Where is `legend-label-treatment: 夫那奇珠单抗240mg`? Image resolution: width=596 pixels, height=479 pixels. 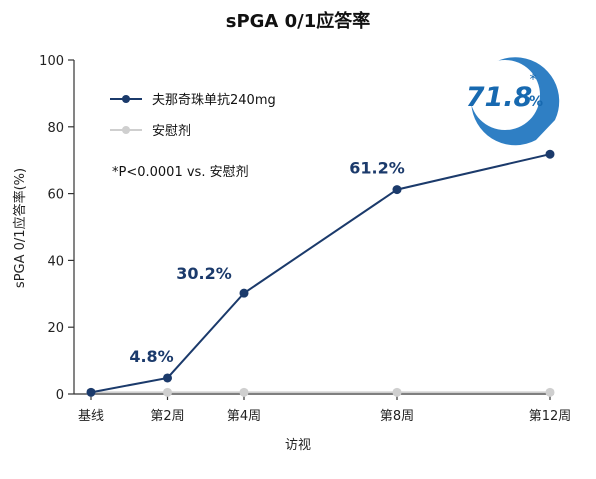
legend-label-treatment: 夫那奇珠单抗240mg is located at coordinates (214, 100).